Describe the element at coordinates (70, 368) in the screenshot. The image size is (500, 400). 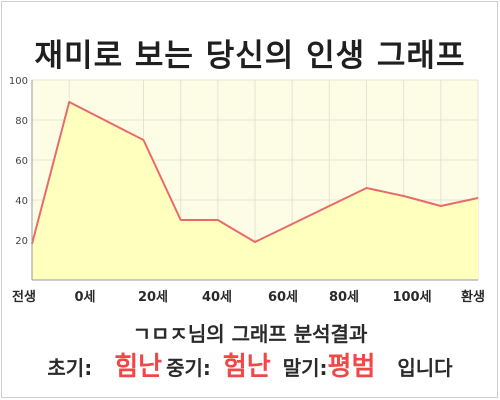
I see `early-label: 초기:` at that location.